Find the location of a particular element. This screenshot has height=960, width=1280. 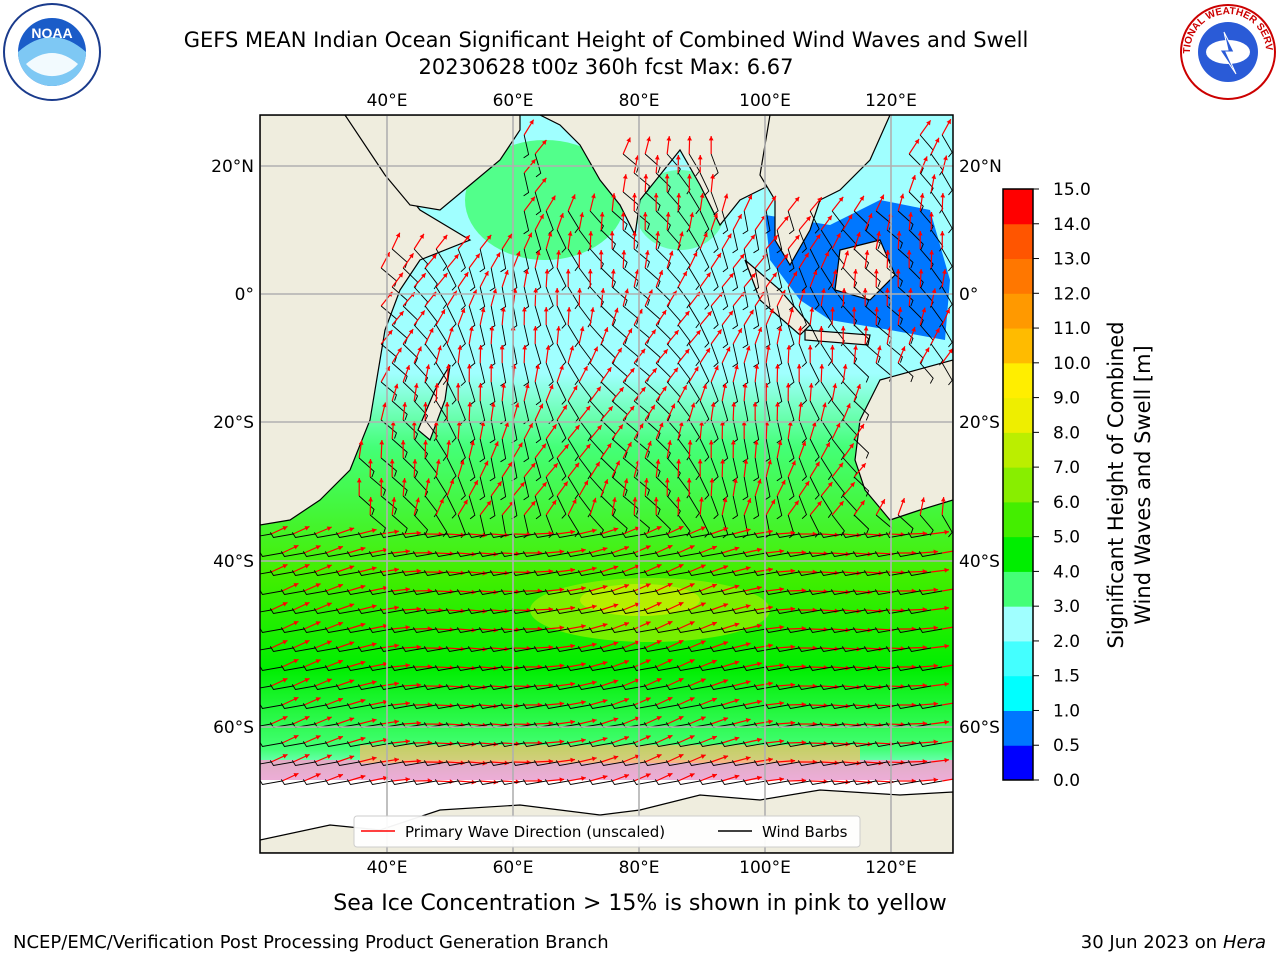

lon-label-bottom-100e: 100°E is located at coordinates (765, 868).